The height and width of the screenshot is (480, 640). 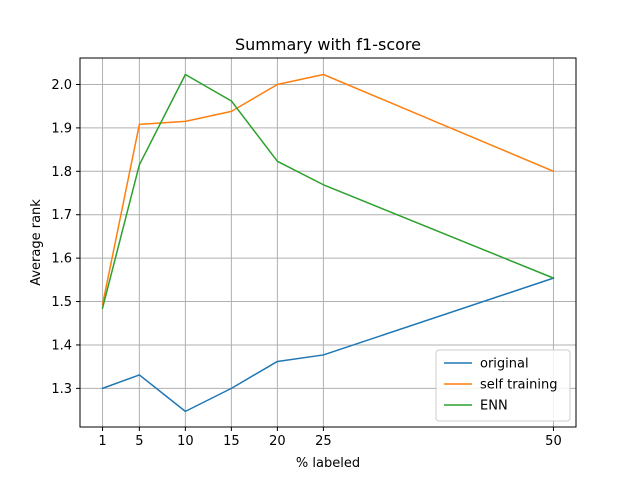 What do you see at coordinates (61, 215) in the screenshot?
I see `y-tick-label: 1.7` at bounding box center [61, 215].